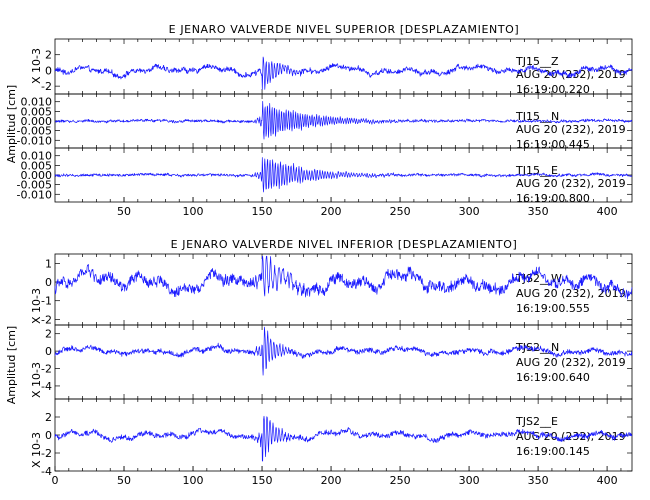 The image size is (650, 500). Describe the element at coordinates (55, 480) in the screenshot. I see `x-tick-label: 0` at that location.